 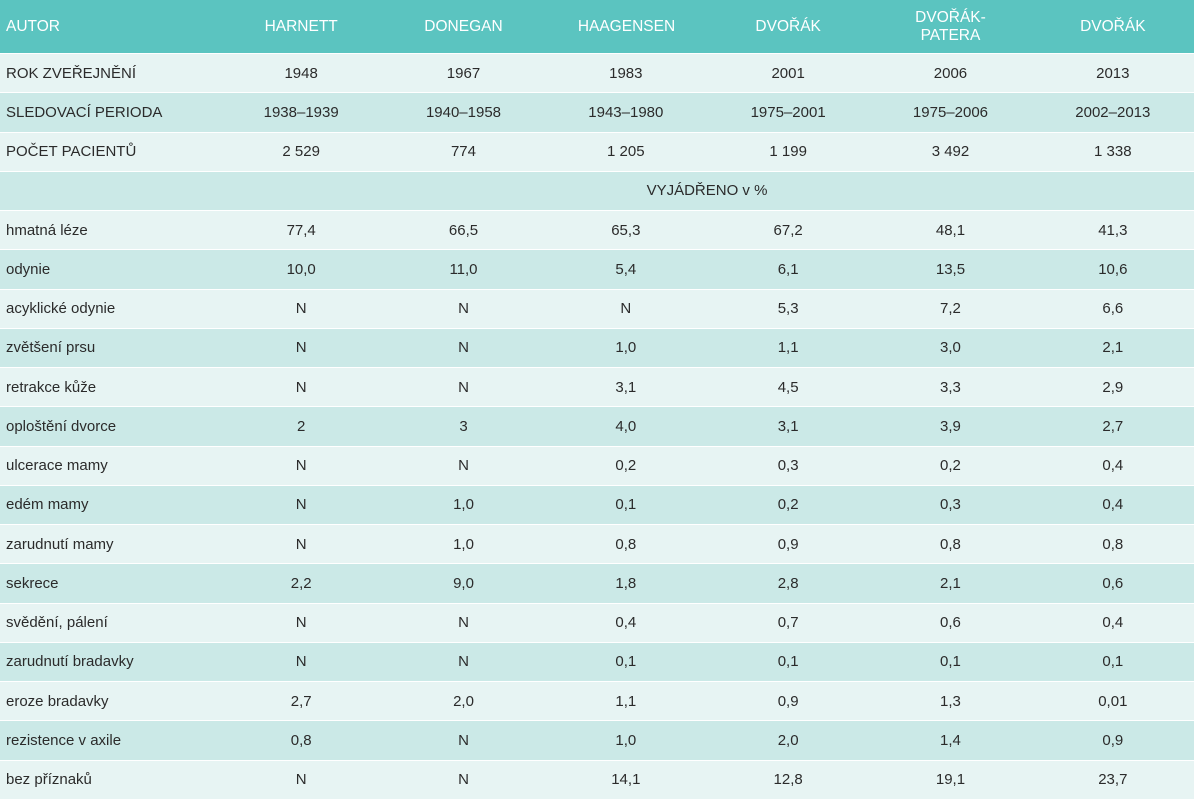 I want to click on table-row: acyklické odynie N N N 5,3 7,2 6,6, so click(x=597, y=309).